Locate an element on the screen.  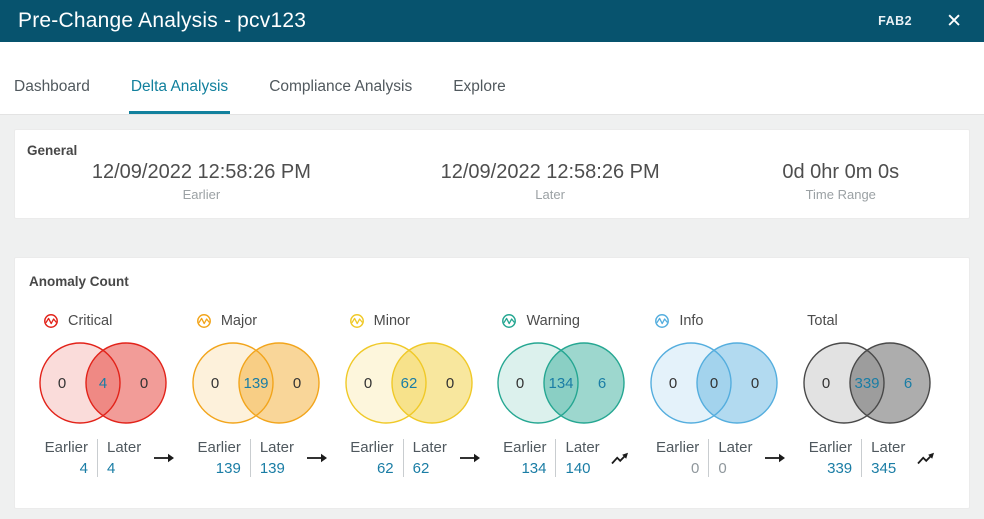
earlier-total: 62 is located at coordinates (385, 468).